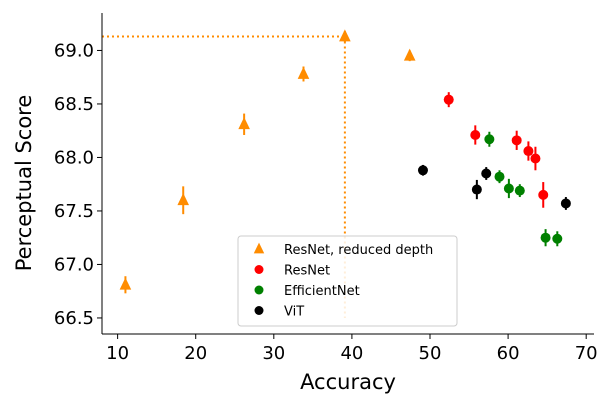 This screenshot has height=394, width=603. What do you see at coordinates (430, 353) in the screenshot?
I see `x-tick-label: 50` at bounding box center [430, 353].